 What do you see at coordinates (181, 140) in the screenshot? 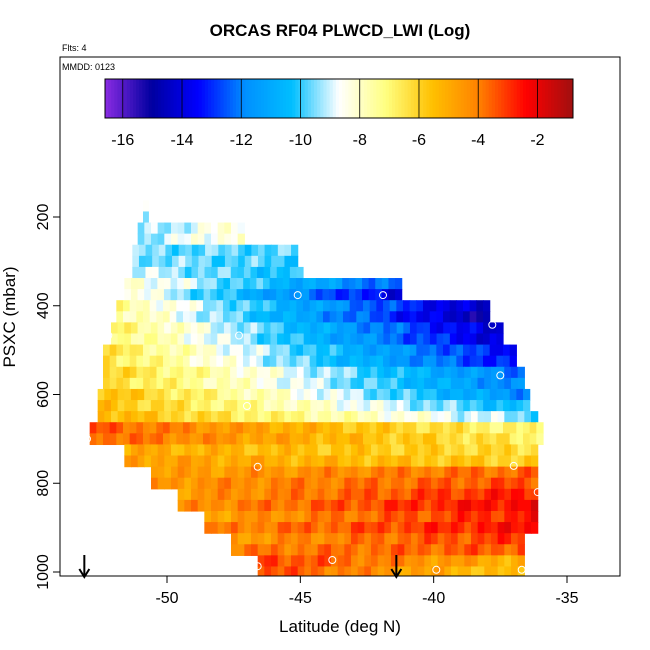
I see `colorbar-tick-label: -14` at bounding box center [181, 140].